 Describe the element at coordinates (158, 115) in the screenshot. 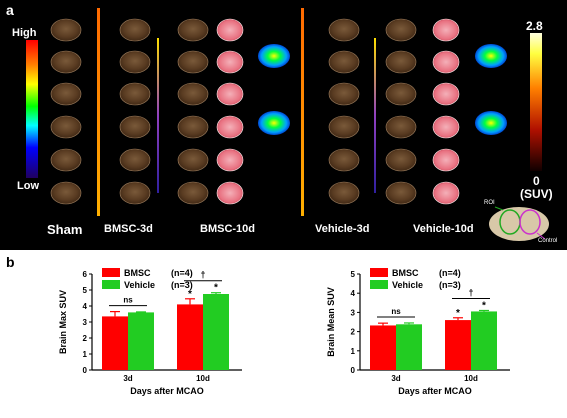

I see `divider-bar-bmsc-10d` at that location.